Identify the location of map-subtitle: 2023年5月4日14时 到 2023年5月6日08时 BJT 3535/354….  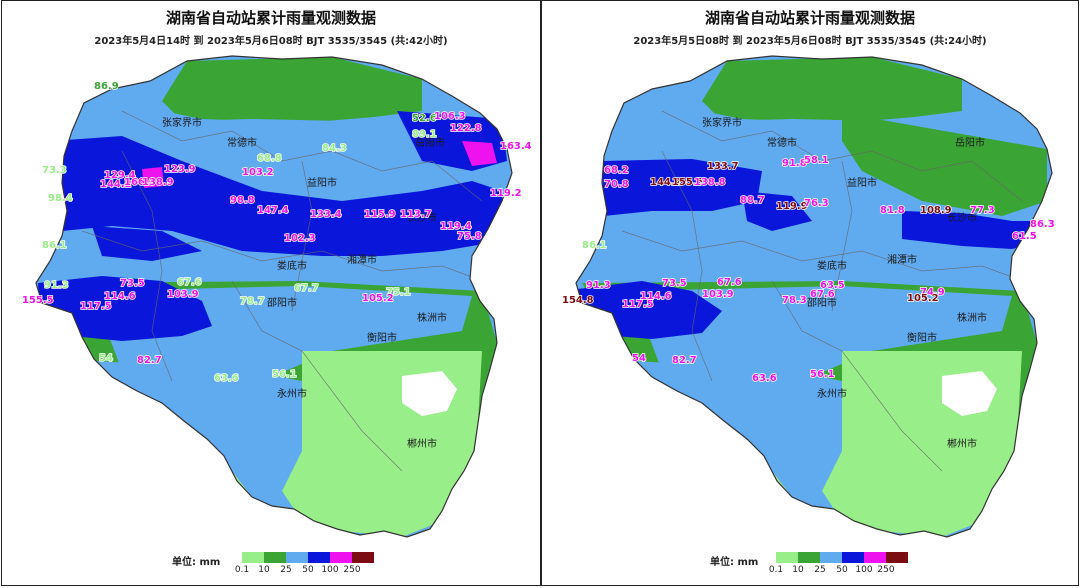
(271, 41).